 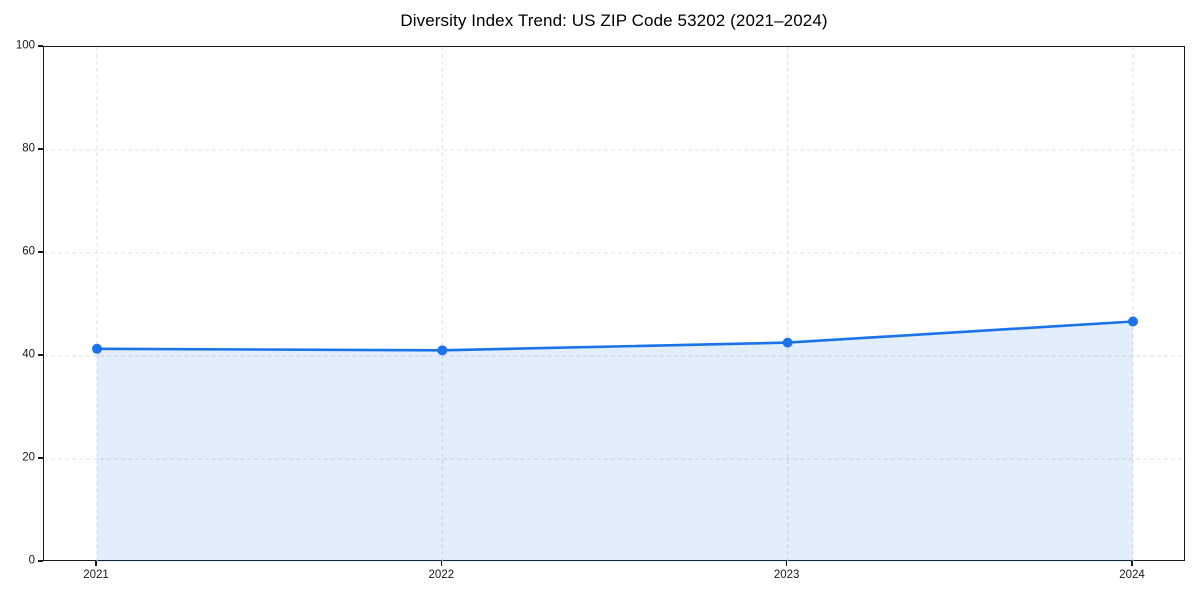 What do you see at coordinates (441, 575) in the screenshot?
I see `x-tick-label: 2022` at bounding box center [441, 575].